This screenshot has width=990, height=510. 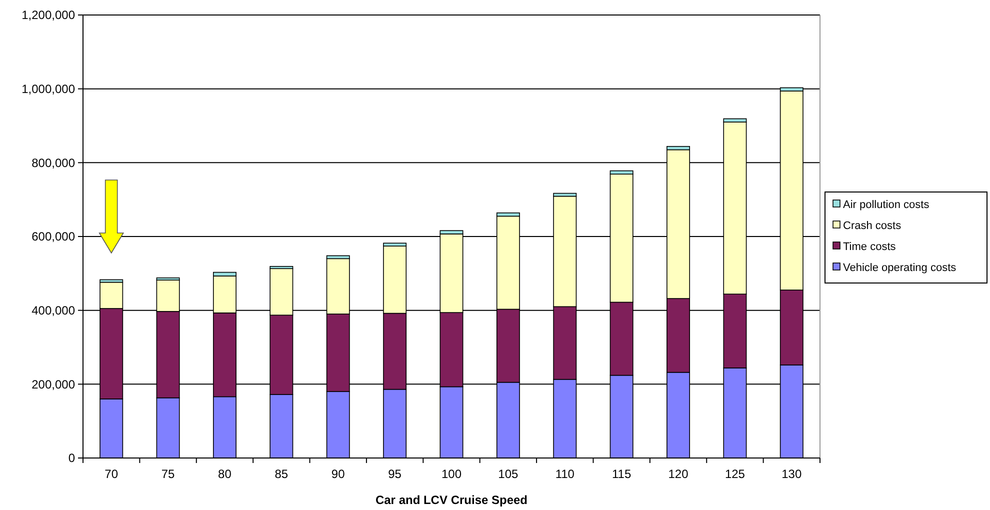 What do you see at coordinates (792, 474) in the screenshot?
I see `x-tick-label: 130` at bounding box center [792, 474].